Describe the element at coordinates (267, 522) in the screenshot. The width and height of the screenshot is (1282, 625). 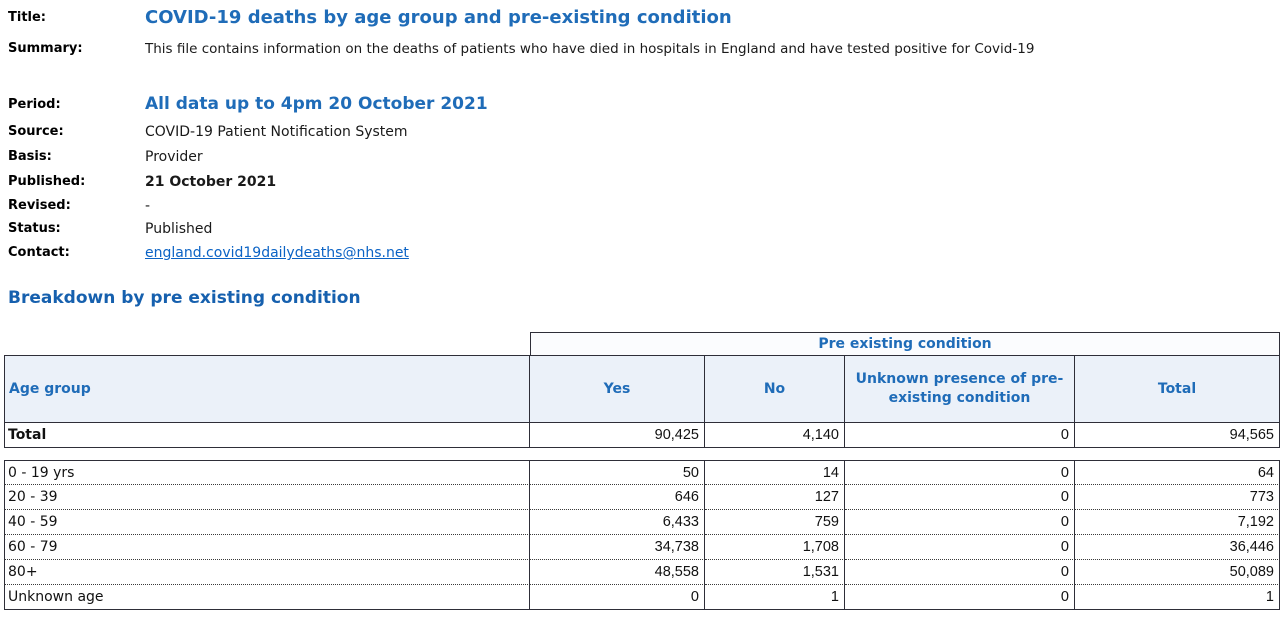
I see `age-group-cell: 40 - 59` at that location.